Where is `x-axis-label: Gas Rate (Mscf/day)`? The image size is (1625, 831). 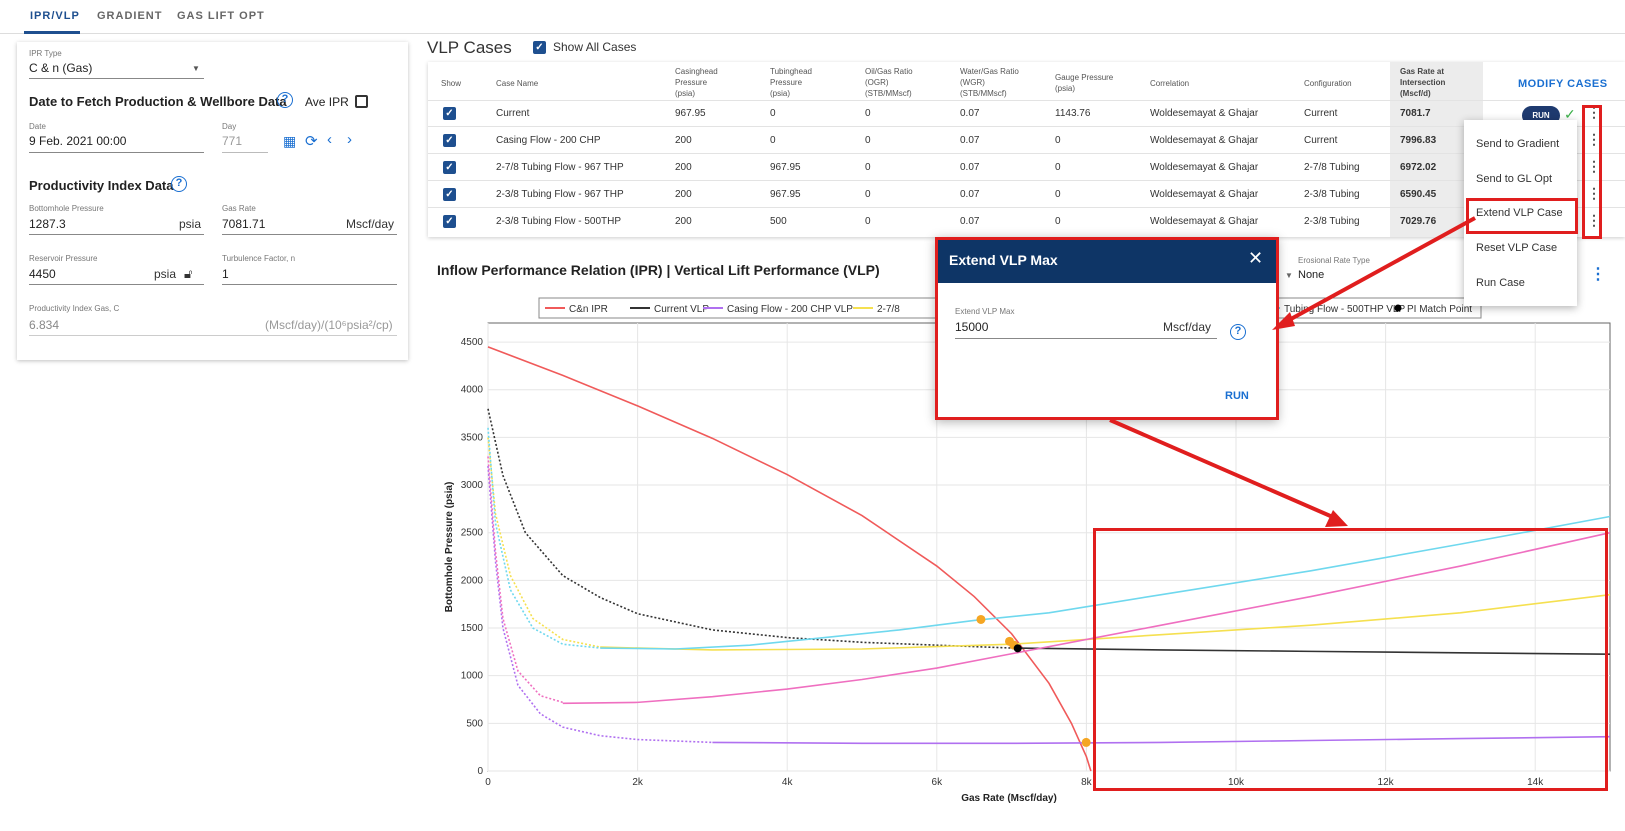
x-axis-label: Gas Rate (Mscf/day) is located at coordinates (1009, 798).